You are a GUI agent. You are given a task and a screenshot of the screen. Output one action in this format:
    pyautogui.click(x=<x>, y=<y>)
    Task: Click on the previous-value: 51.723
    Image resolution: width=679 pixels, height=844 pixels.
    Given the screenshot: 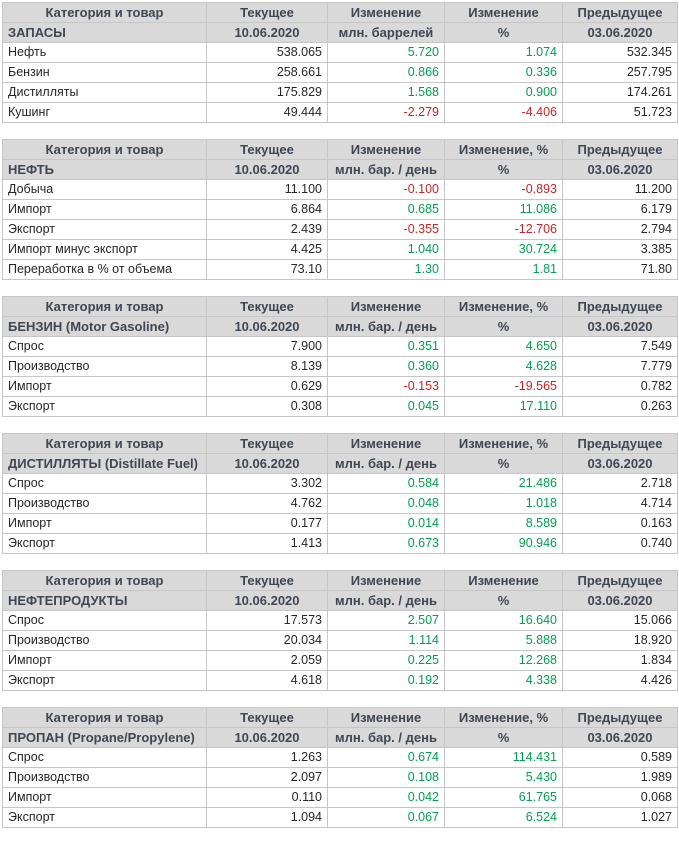 What is the action you would take?
    pyautogui.click(x=620, y=112)
    